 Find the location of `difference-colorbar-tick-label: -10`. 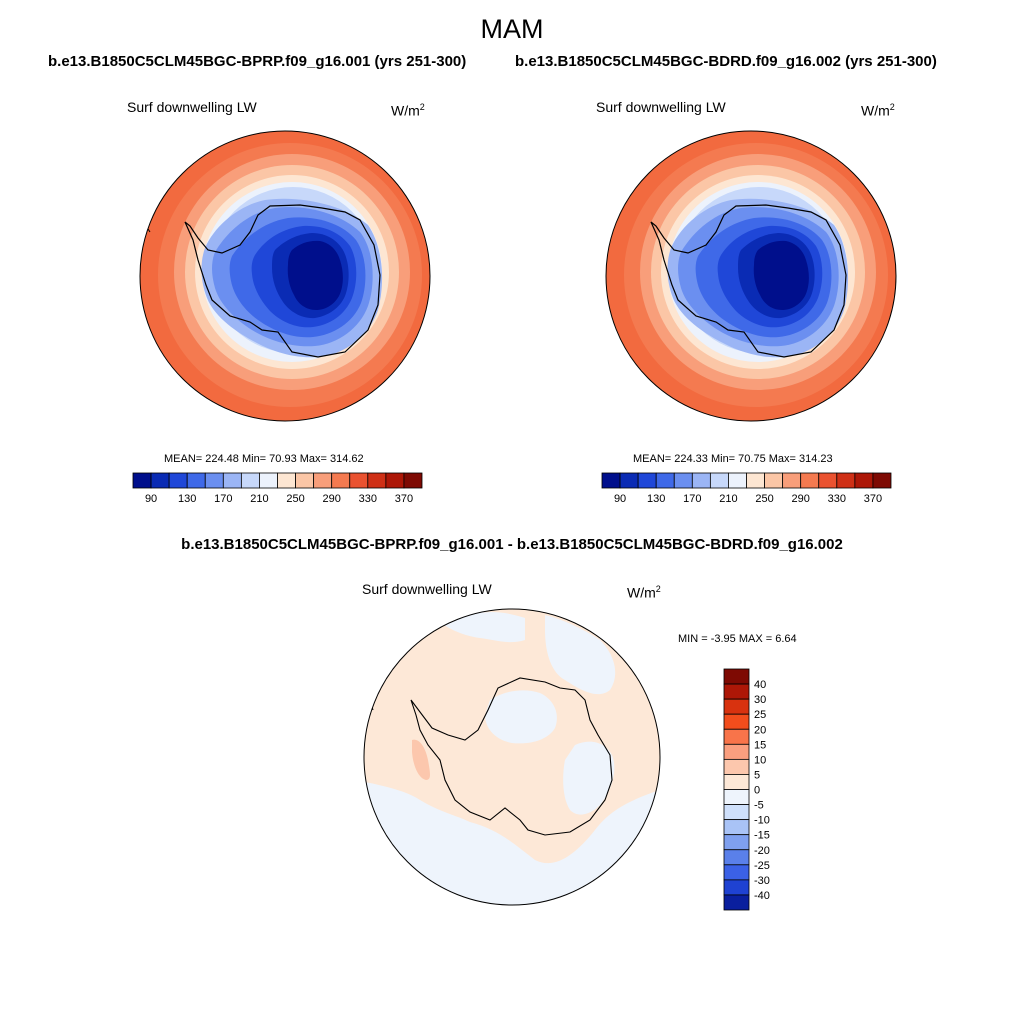

difference-colorbar-tick-label: -10 is located at coordinates (762, 821).